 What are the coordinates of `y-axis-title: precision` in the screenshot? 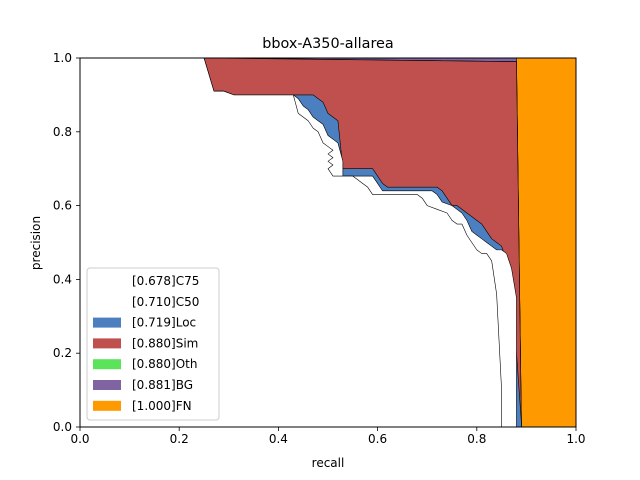 It's located at (36, 243).